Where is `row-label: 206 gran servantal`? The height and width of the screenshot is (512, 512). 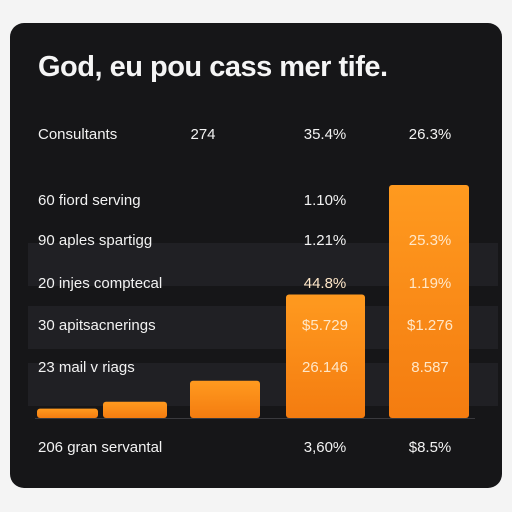
row-label: 206 gran servantal is located at coordinates (100, 447).